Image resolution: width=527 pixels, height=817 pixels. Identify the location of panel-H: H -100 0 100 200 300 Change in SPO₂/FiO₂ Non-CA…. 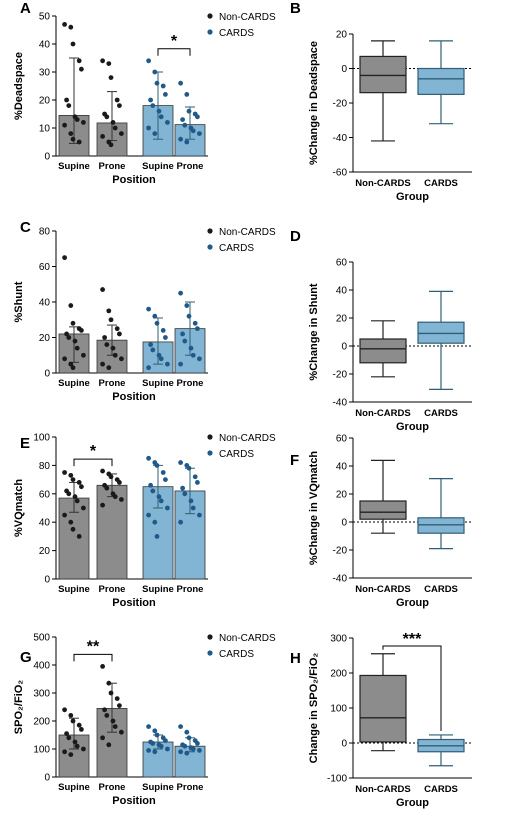
(381, 720).